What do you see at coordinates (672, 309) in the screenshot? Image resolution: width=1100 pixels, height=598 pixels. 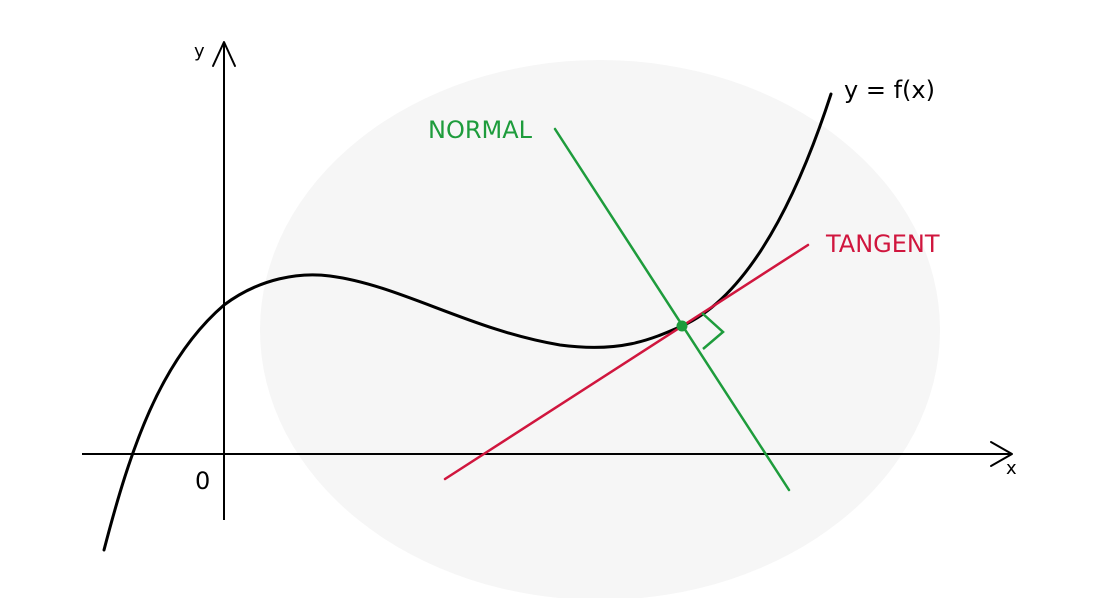 I see `normal-line` at bounding box center [672, 309].